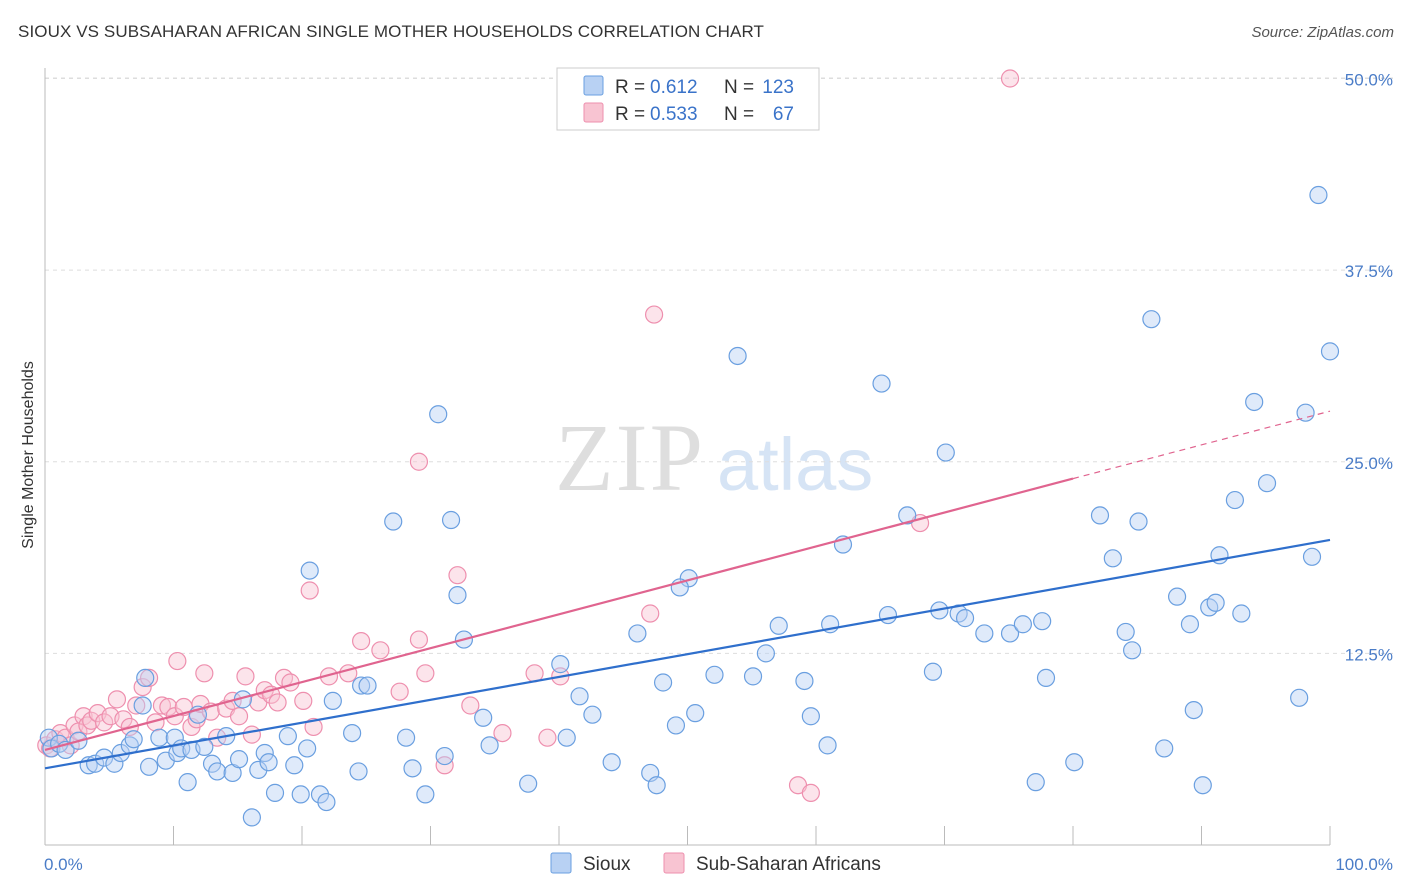 This screenshot has width=1406, height=892. I want to click on legend-swatch-ssa, so click(593, 112).